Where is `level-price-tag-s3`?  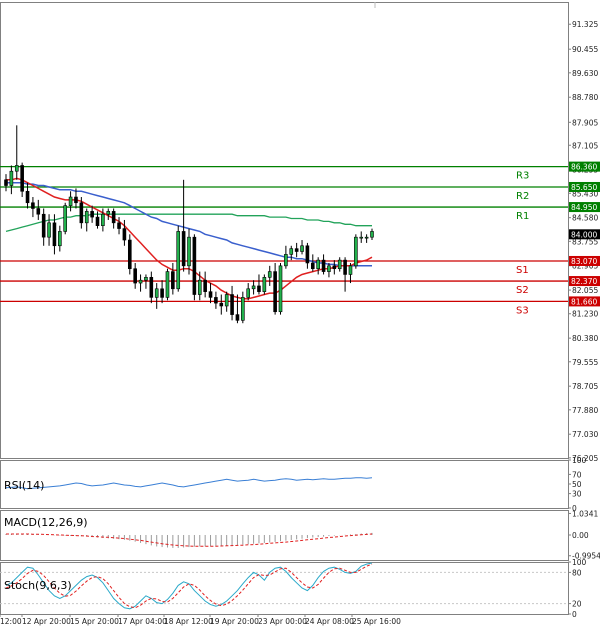 level-price-tag-s3 is located at coordinates (584, 301).